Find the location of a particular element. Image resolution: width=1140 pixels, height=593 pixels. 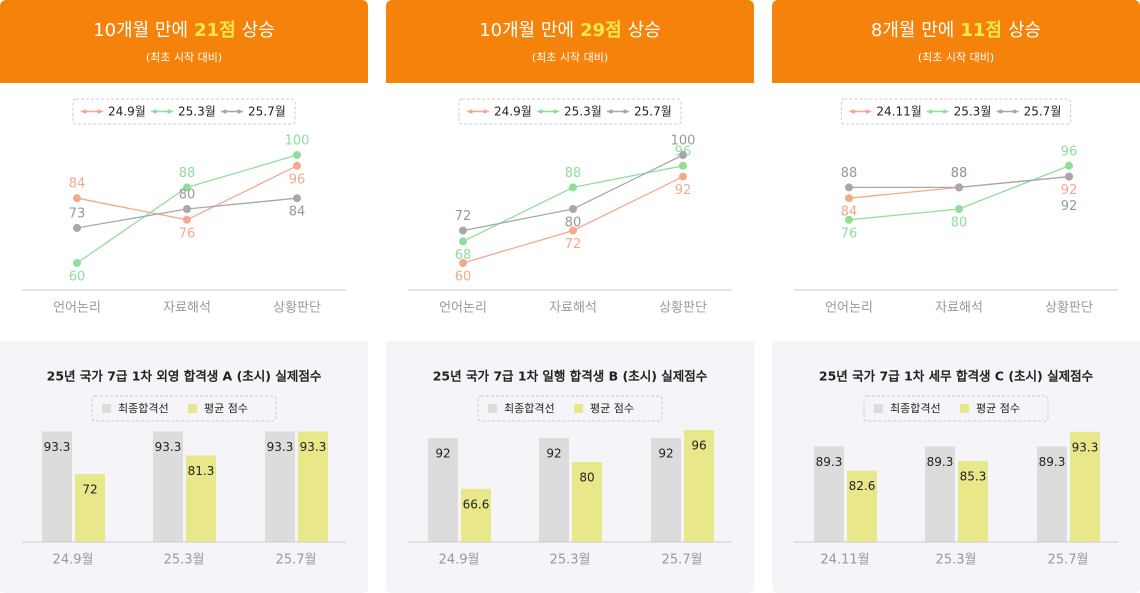

data-label: 76 is located at coordinates (187, 233).